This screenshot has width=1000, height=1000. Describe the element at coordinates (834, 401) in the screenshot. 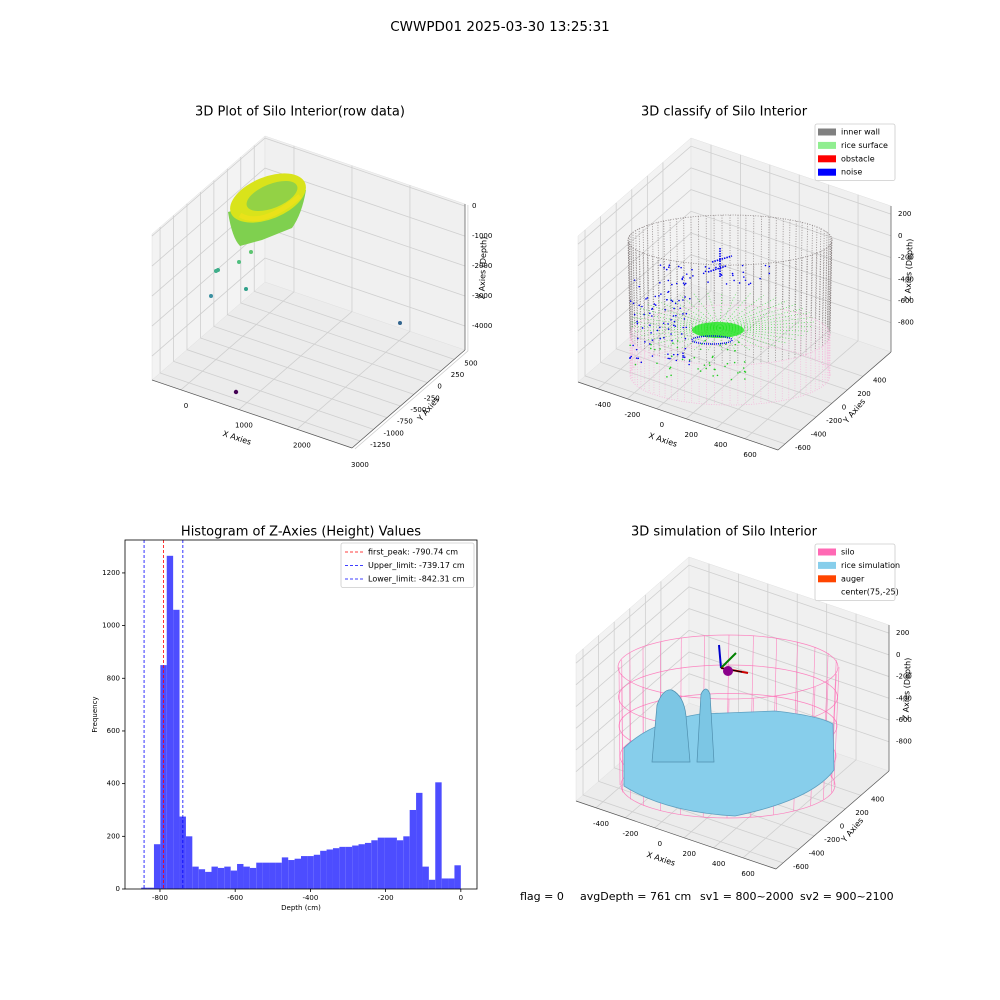

I see `y-axis-line` at that location.